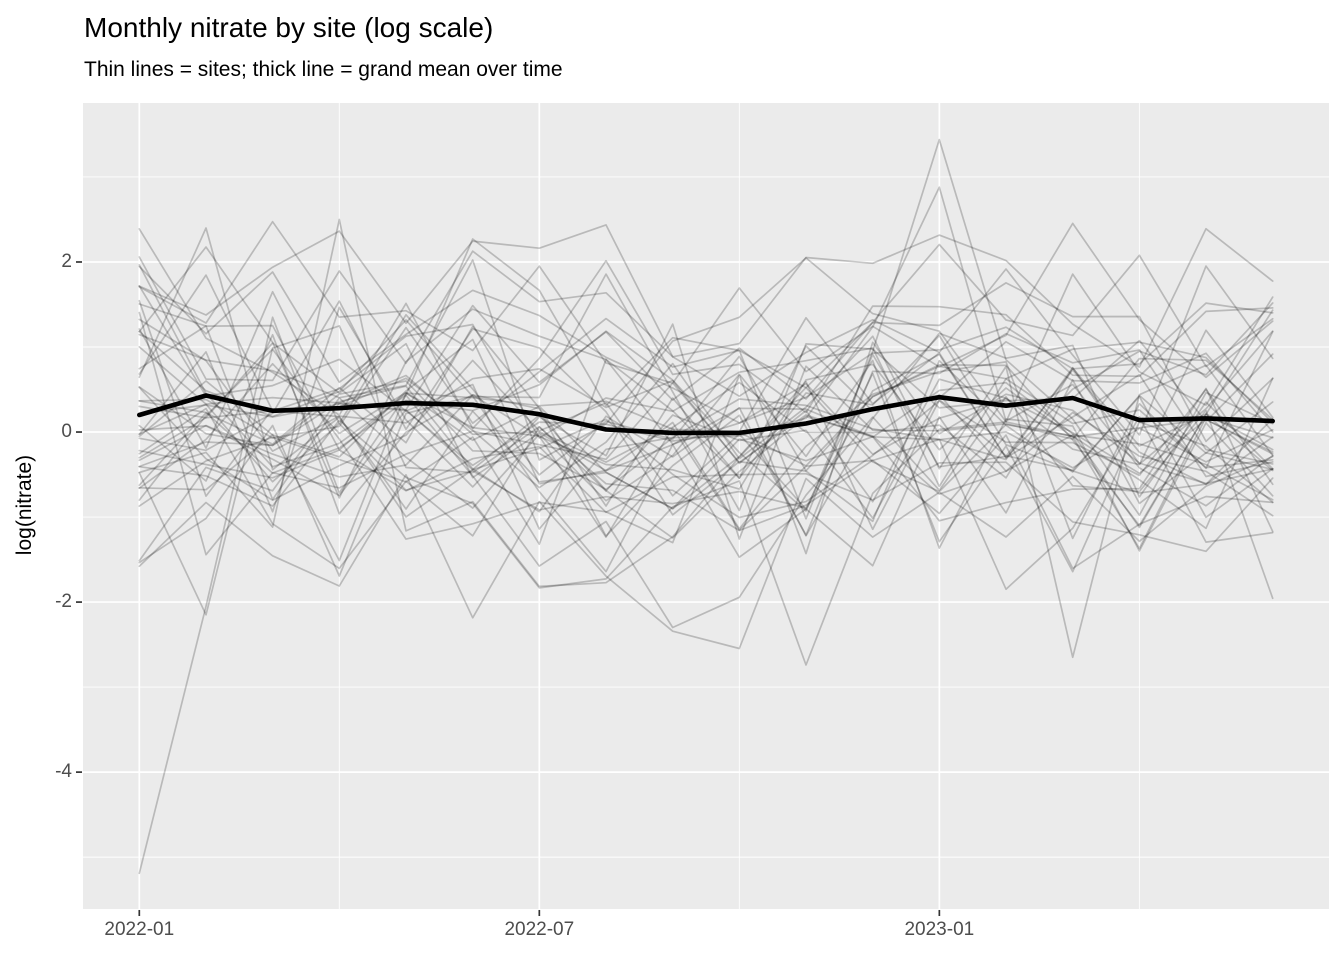 The height and width of the screenshot is (960, 1344). What do you see at coordinates (139, 929) in the screenshot?
I see `x-tick-label: 2022-01` at bounding box center [139, 929].